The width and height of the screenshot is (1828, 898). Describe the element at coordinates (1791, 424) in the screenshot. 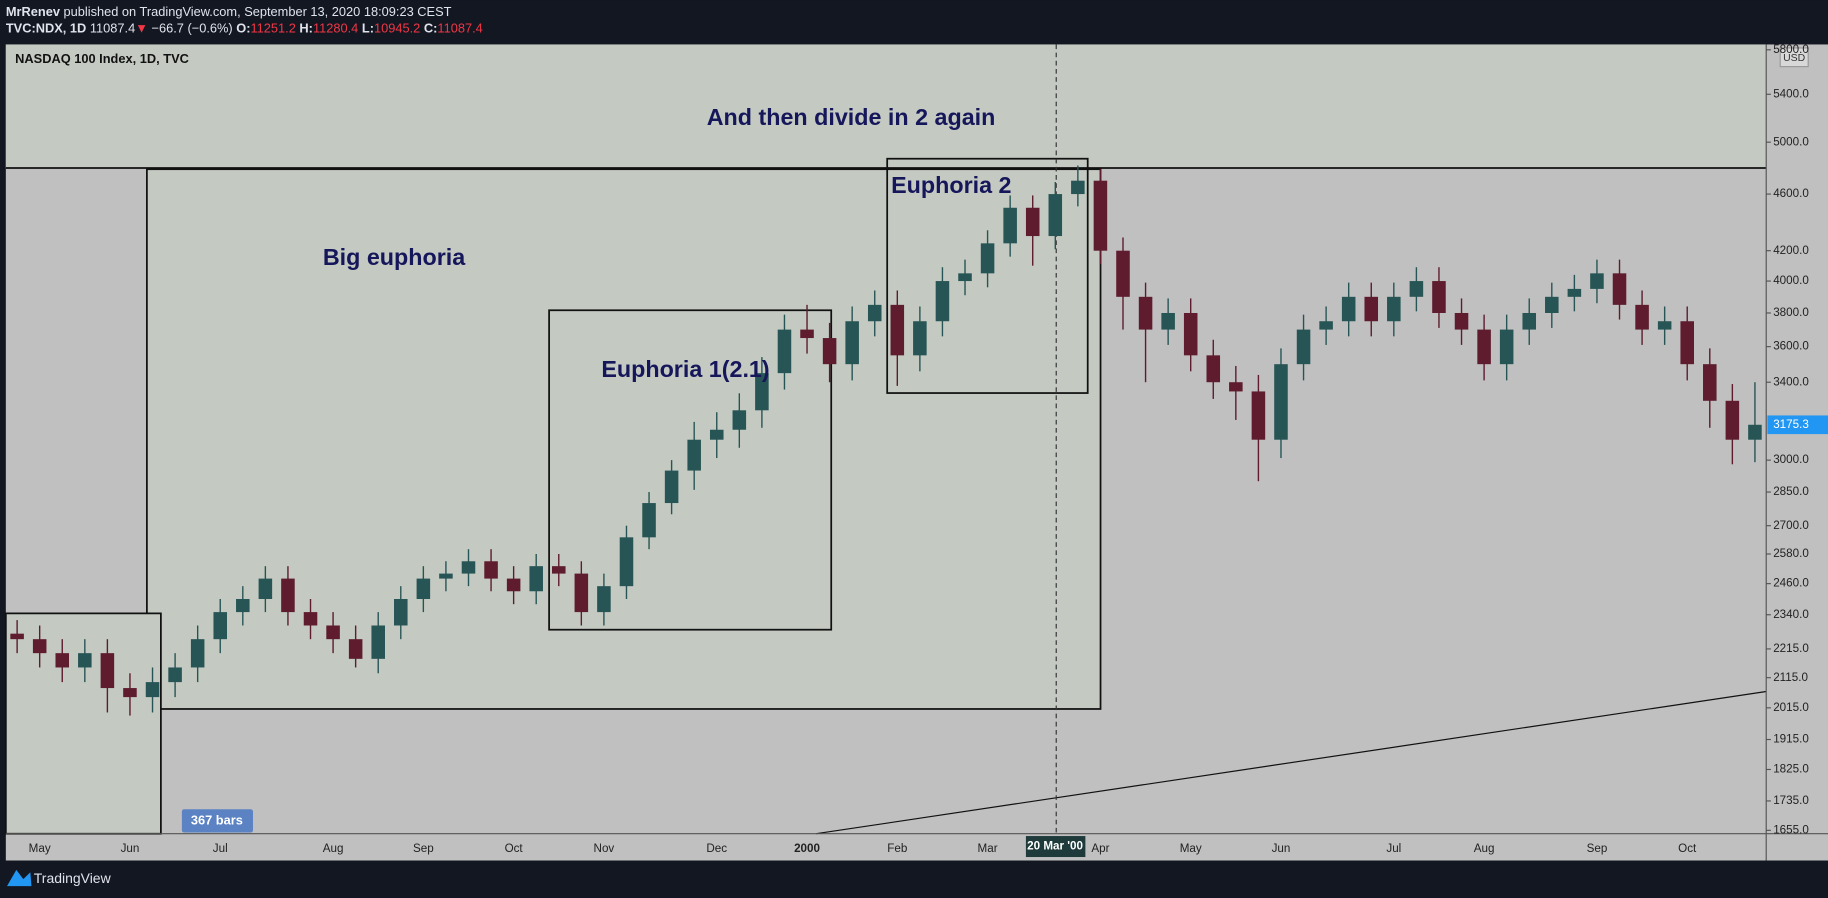

I see `price-tag-label: 3175.3` at that location.